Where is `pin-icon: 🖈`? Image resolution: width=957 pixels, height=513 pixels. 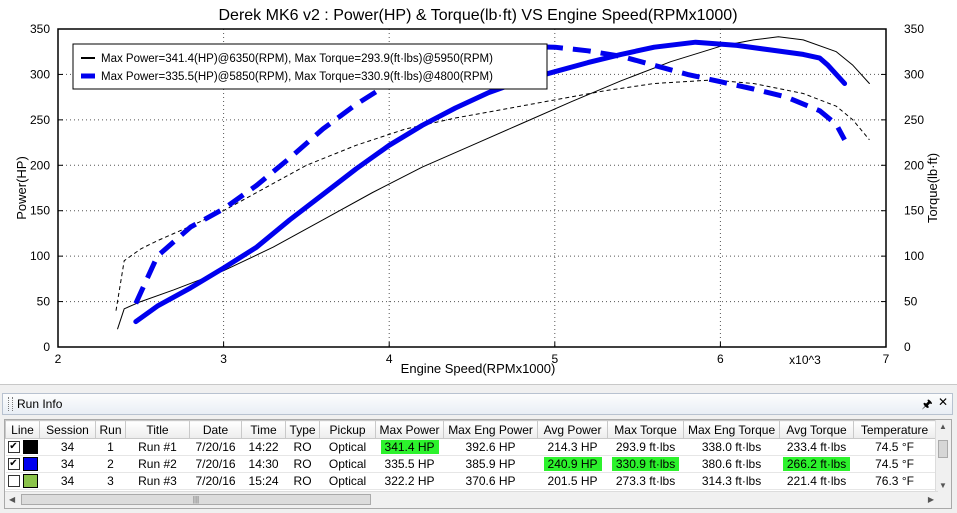 pin-icon: 🖈 is located at coordinates (927, 404).